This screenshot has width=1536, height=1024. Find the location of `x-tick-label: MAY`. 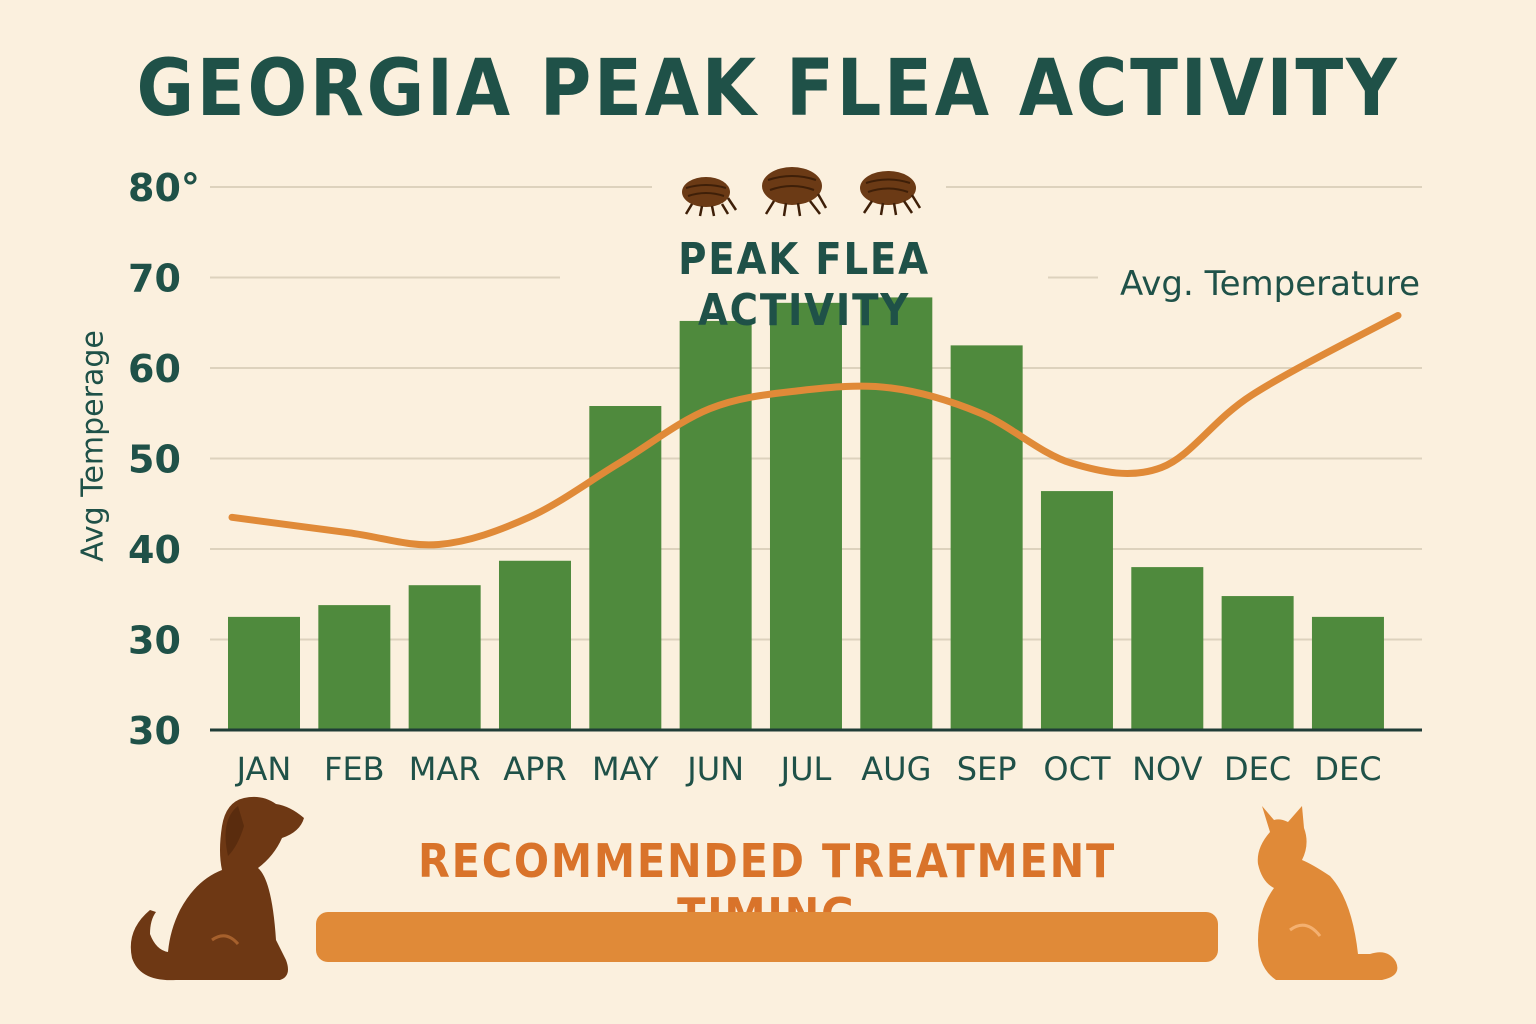

x-tick-label: MAY is located at coordinates (625, 769).